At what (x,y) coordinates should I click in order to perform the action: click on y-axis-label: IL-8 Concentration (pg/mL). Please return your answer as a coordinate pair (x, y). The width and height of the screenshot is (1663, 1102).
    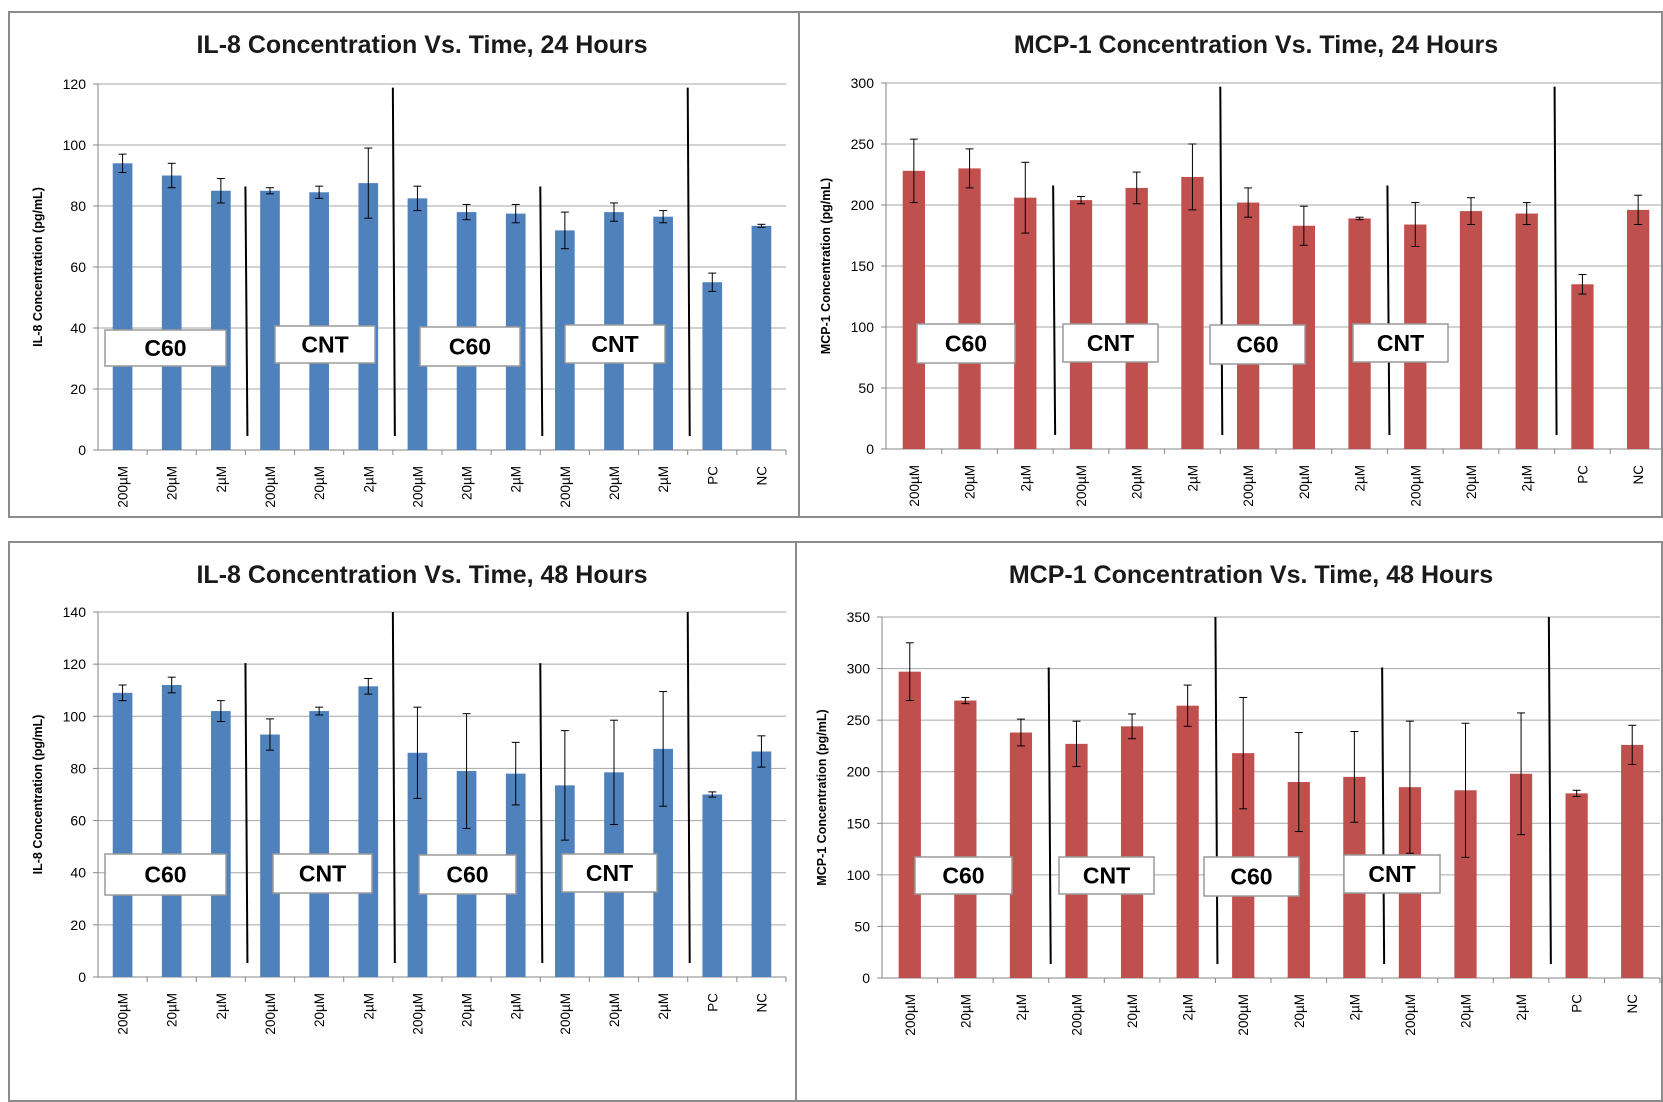
    Looking at the image, I should click on (38, 267).